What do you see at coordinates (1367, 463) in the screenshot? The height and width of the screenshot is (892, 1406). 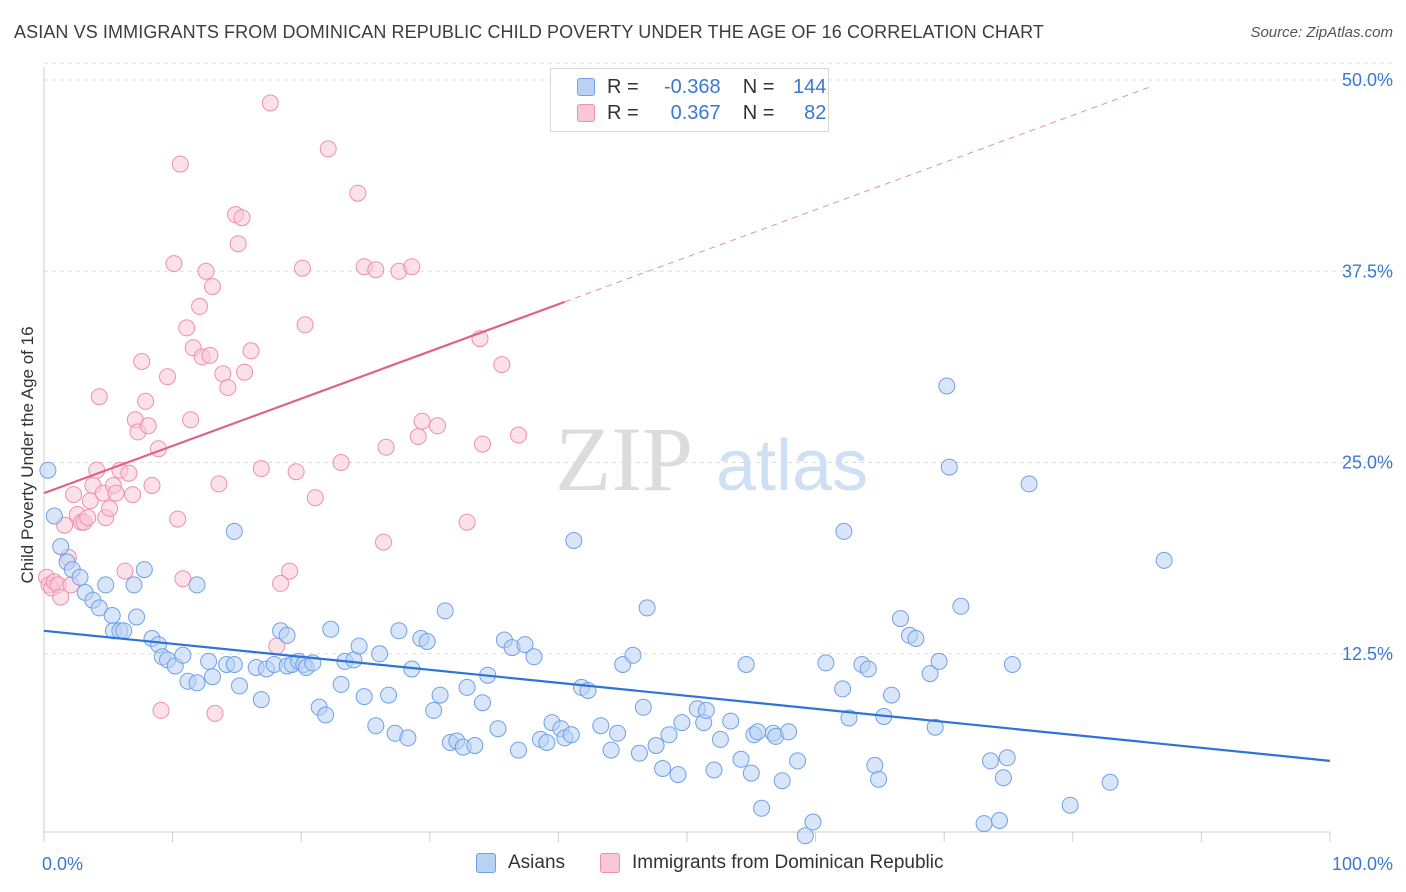 I see `y-tick-label: 25.0%` at bounding box center [1367, 463].